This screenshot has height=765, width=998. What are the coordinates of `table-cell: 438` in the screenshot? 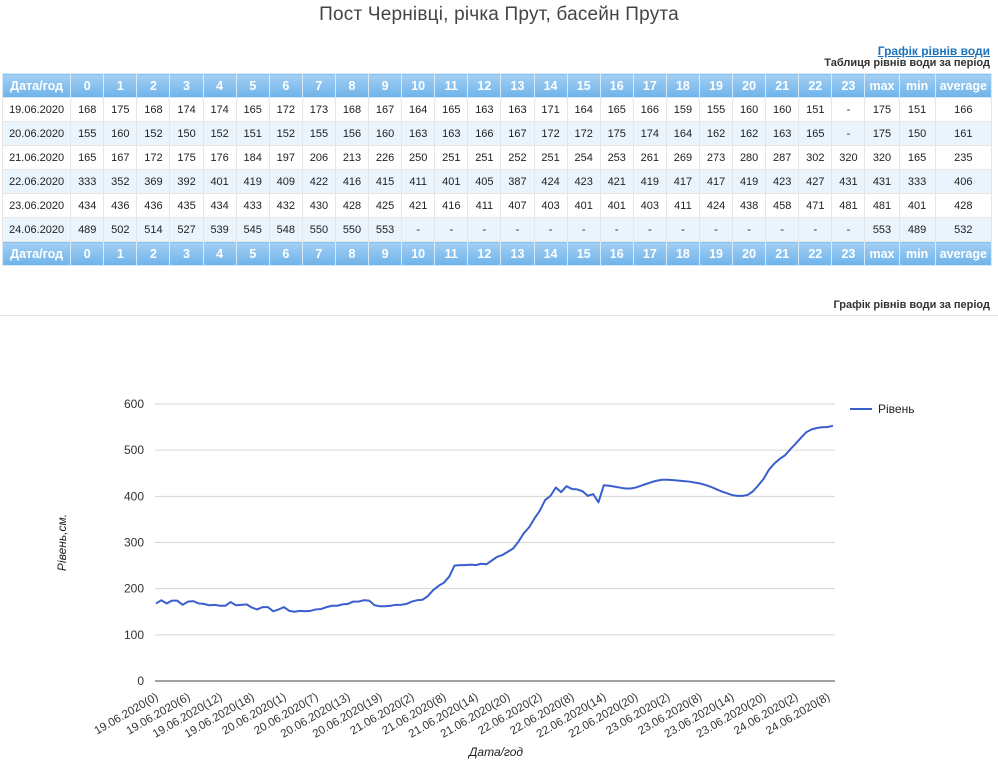 It's located at (749, 205).